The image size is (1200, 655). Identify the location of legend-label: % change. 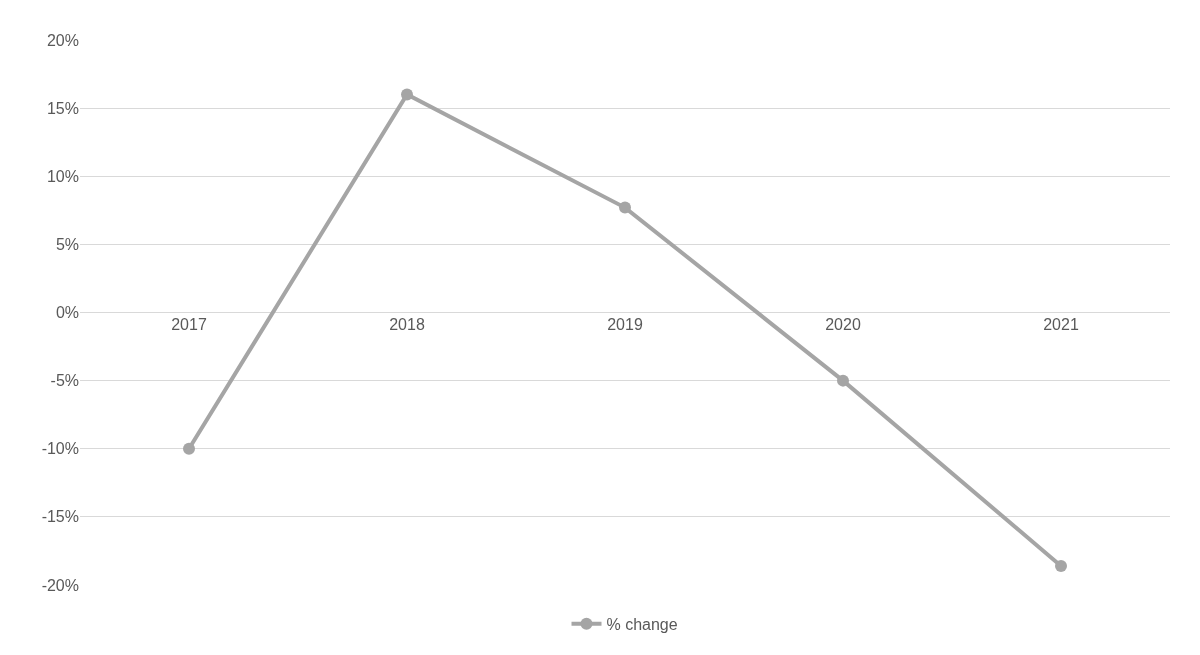
(642, 624).